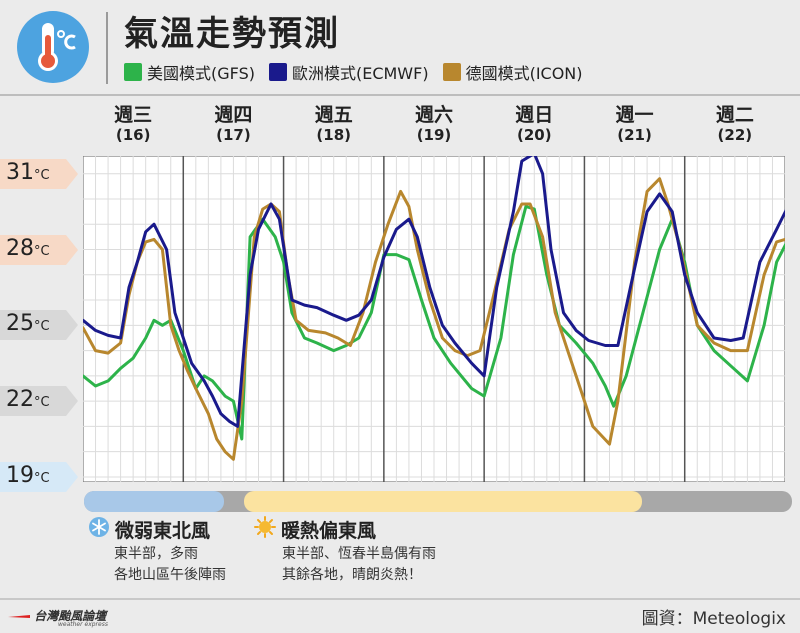  What do you see at coordinates (20, 248) in the screenshot?
I see `y-tick-value: 28` at bounding box center [20, 248].